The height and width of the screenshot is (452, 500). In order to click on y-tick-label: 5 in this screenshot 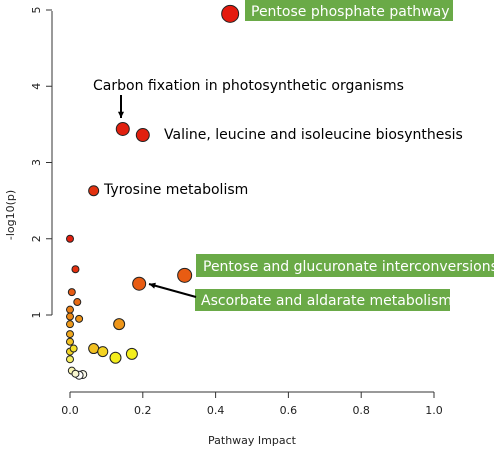, I will do `click(36, 10)`.